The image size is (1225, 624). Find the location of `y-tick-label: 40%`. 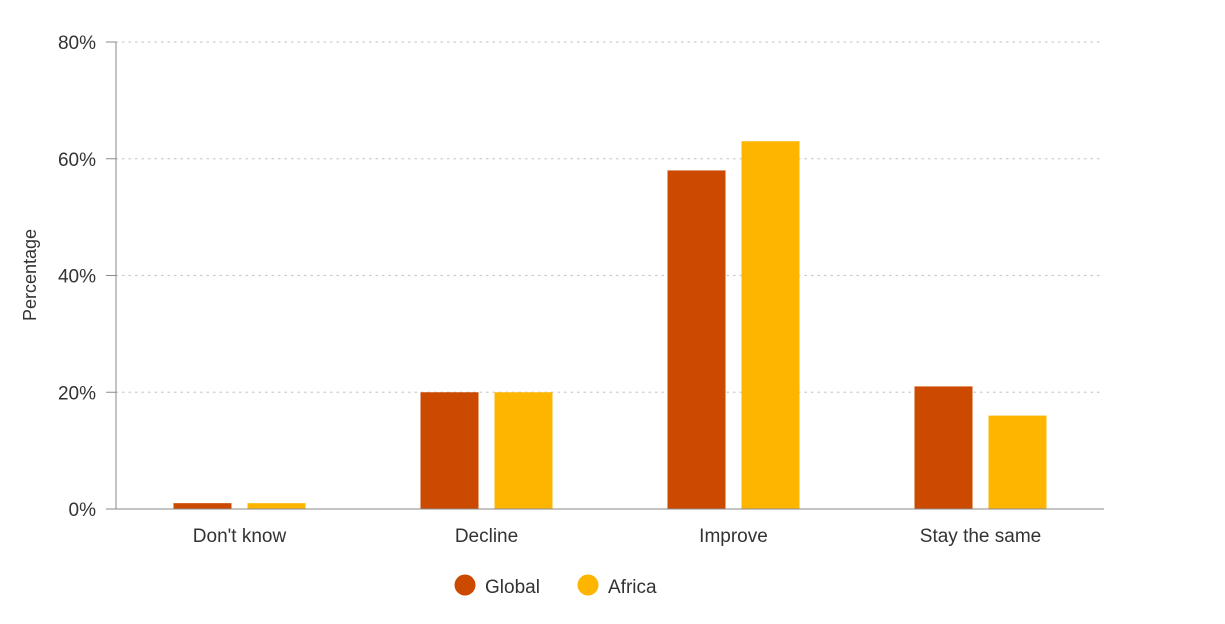

y-tick-label: 40% is located at coordinates (77, 277).